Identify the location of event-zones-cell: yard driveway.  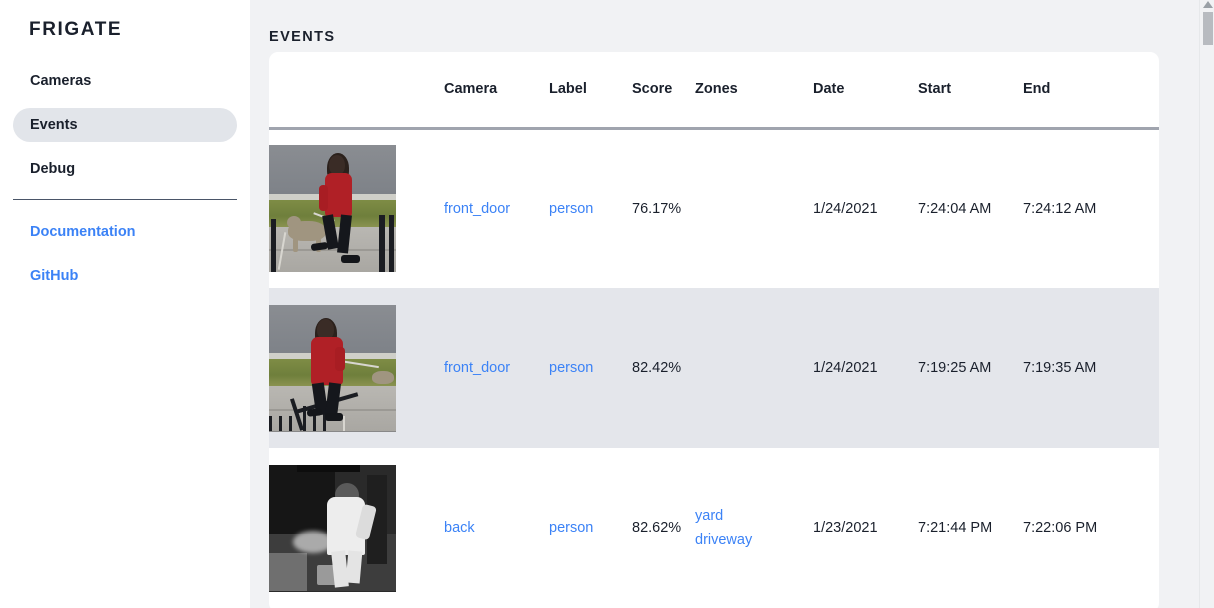
(754, 528).